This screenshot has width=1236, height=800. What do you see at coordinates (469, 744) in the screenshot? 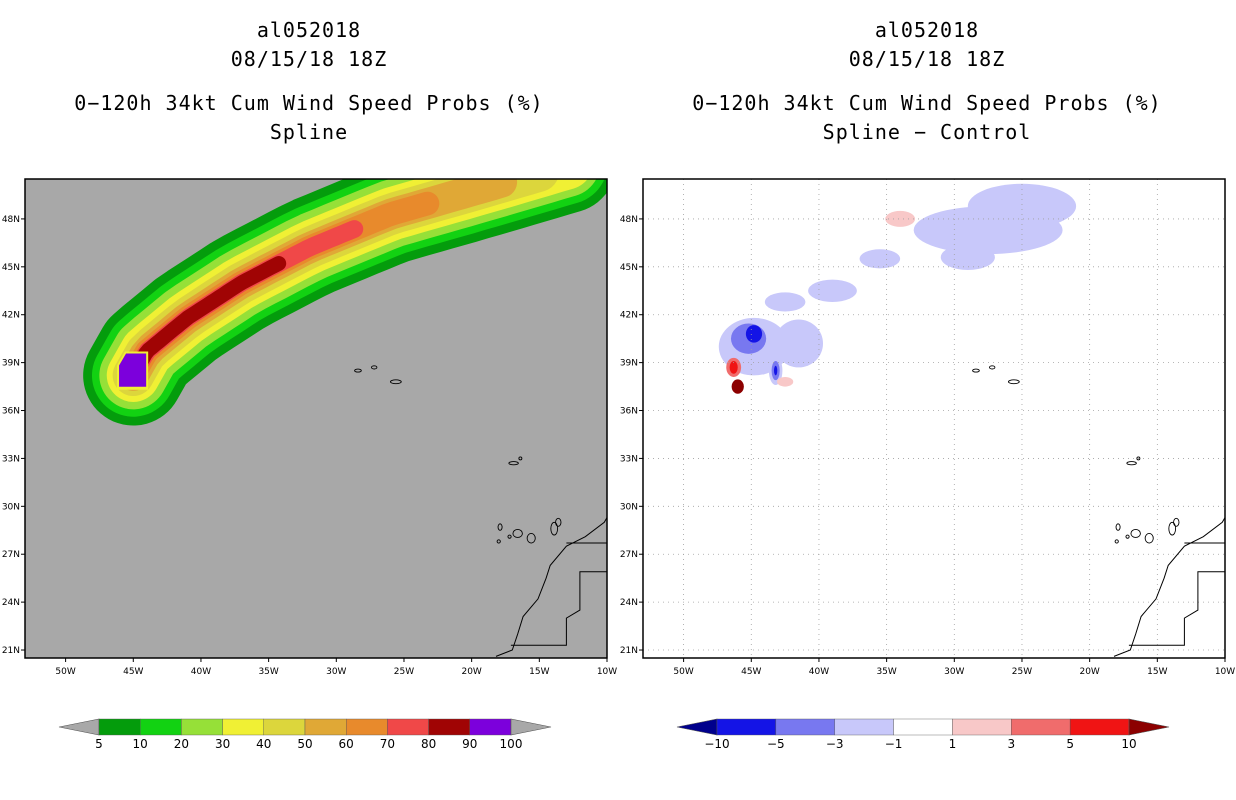
I see `colorbar-label: 90` at bounding box center [469, 744].